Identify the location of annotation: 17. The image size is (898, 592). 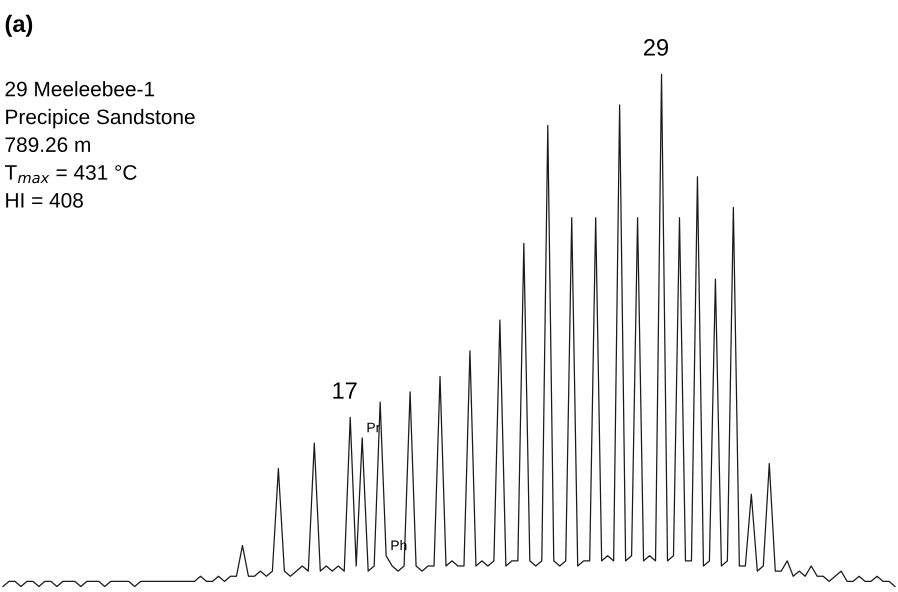
(345, 390).